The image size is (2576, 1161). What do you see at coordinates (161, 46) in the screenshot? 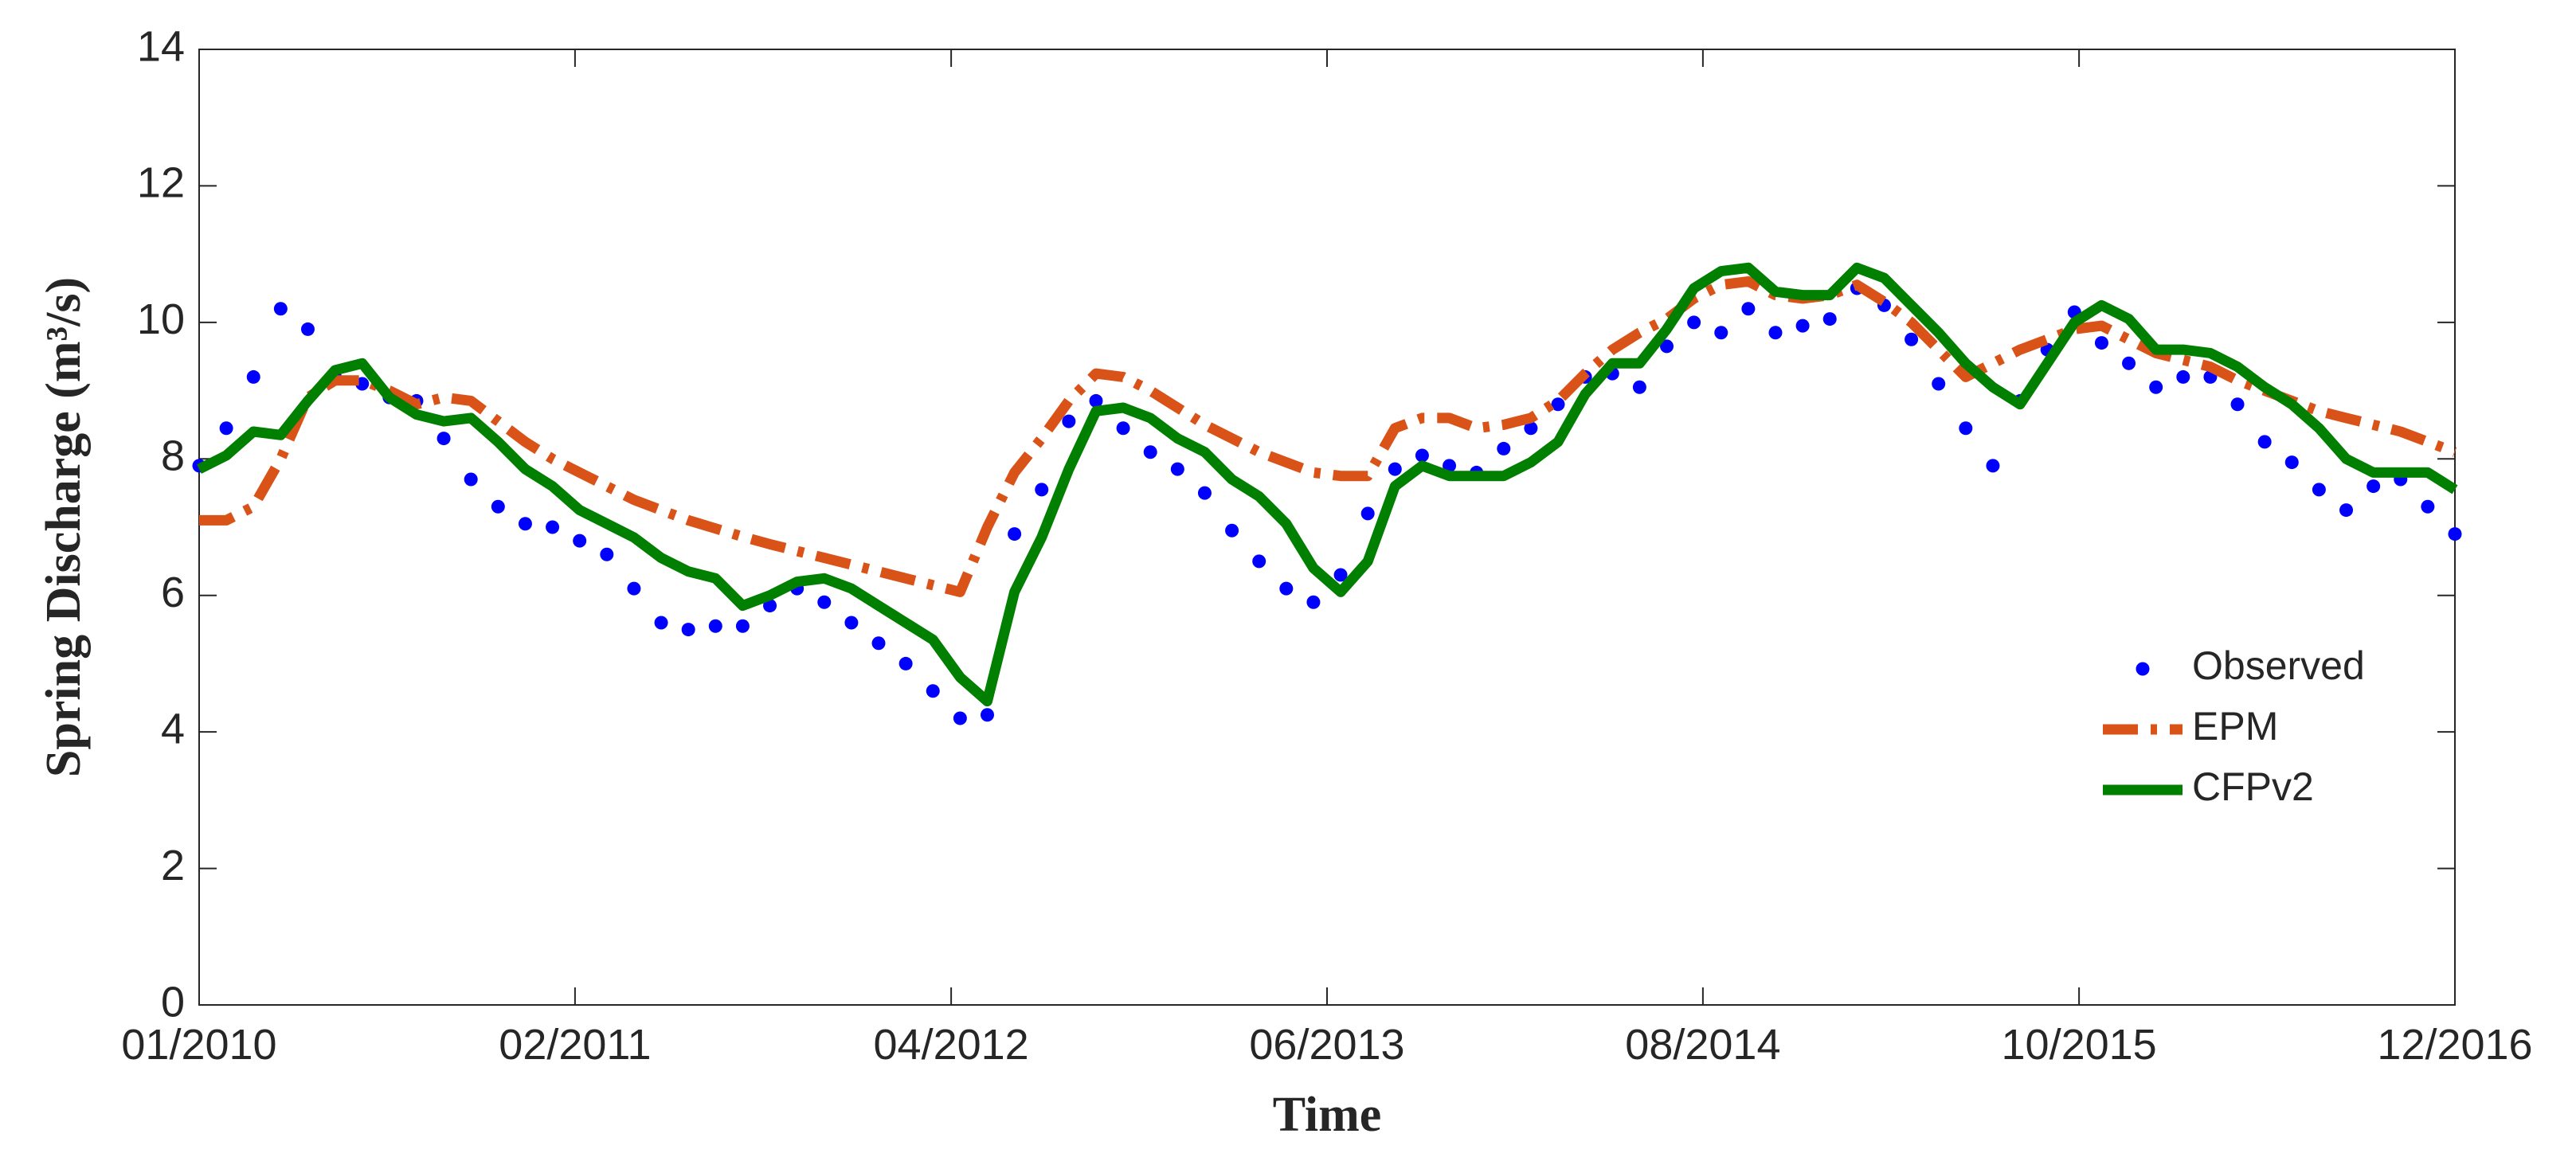
I see `y-tick-label: 14` at bounding box center [161, 46].